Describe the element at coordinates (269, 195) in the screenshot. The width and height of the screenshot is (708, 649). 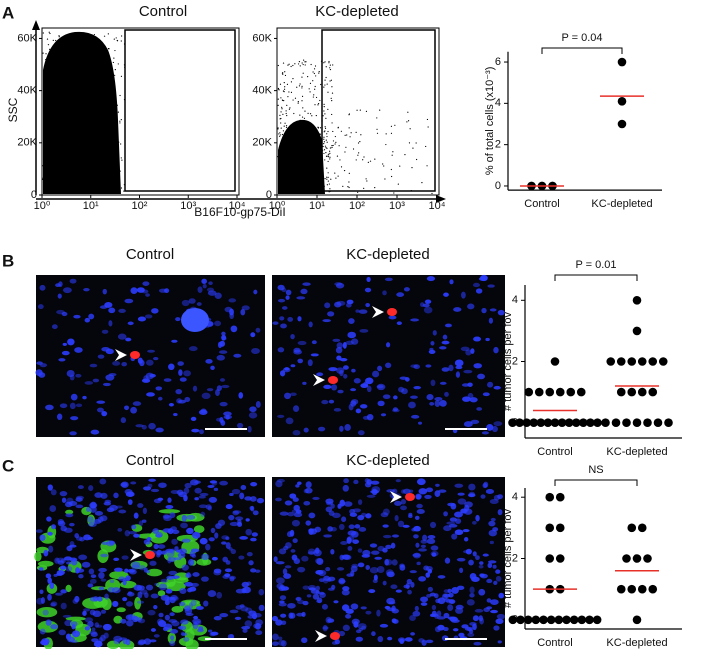
I see `y-tick-label: 0` at that location.